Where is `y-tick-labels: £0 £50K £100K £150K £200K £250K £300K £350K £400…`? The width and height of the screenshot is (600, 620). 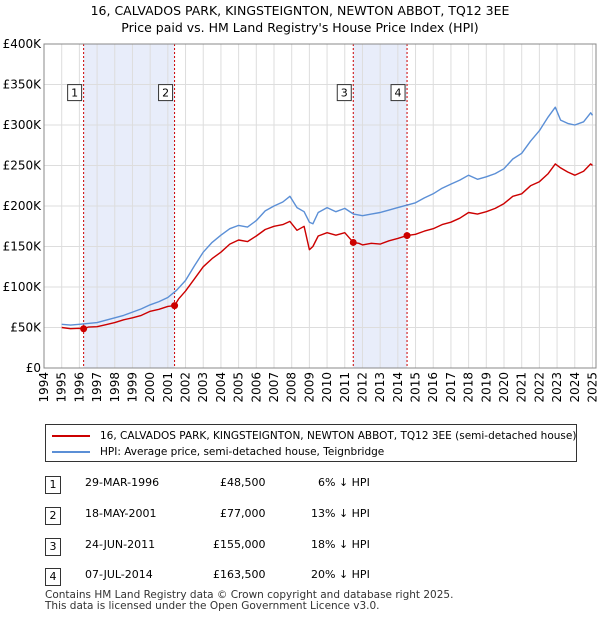 y-tick-labels: £0 £50K £100K £150K £200K £250K £300K £350K £400… is located at coordinates (23, 206).